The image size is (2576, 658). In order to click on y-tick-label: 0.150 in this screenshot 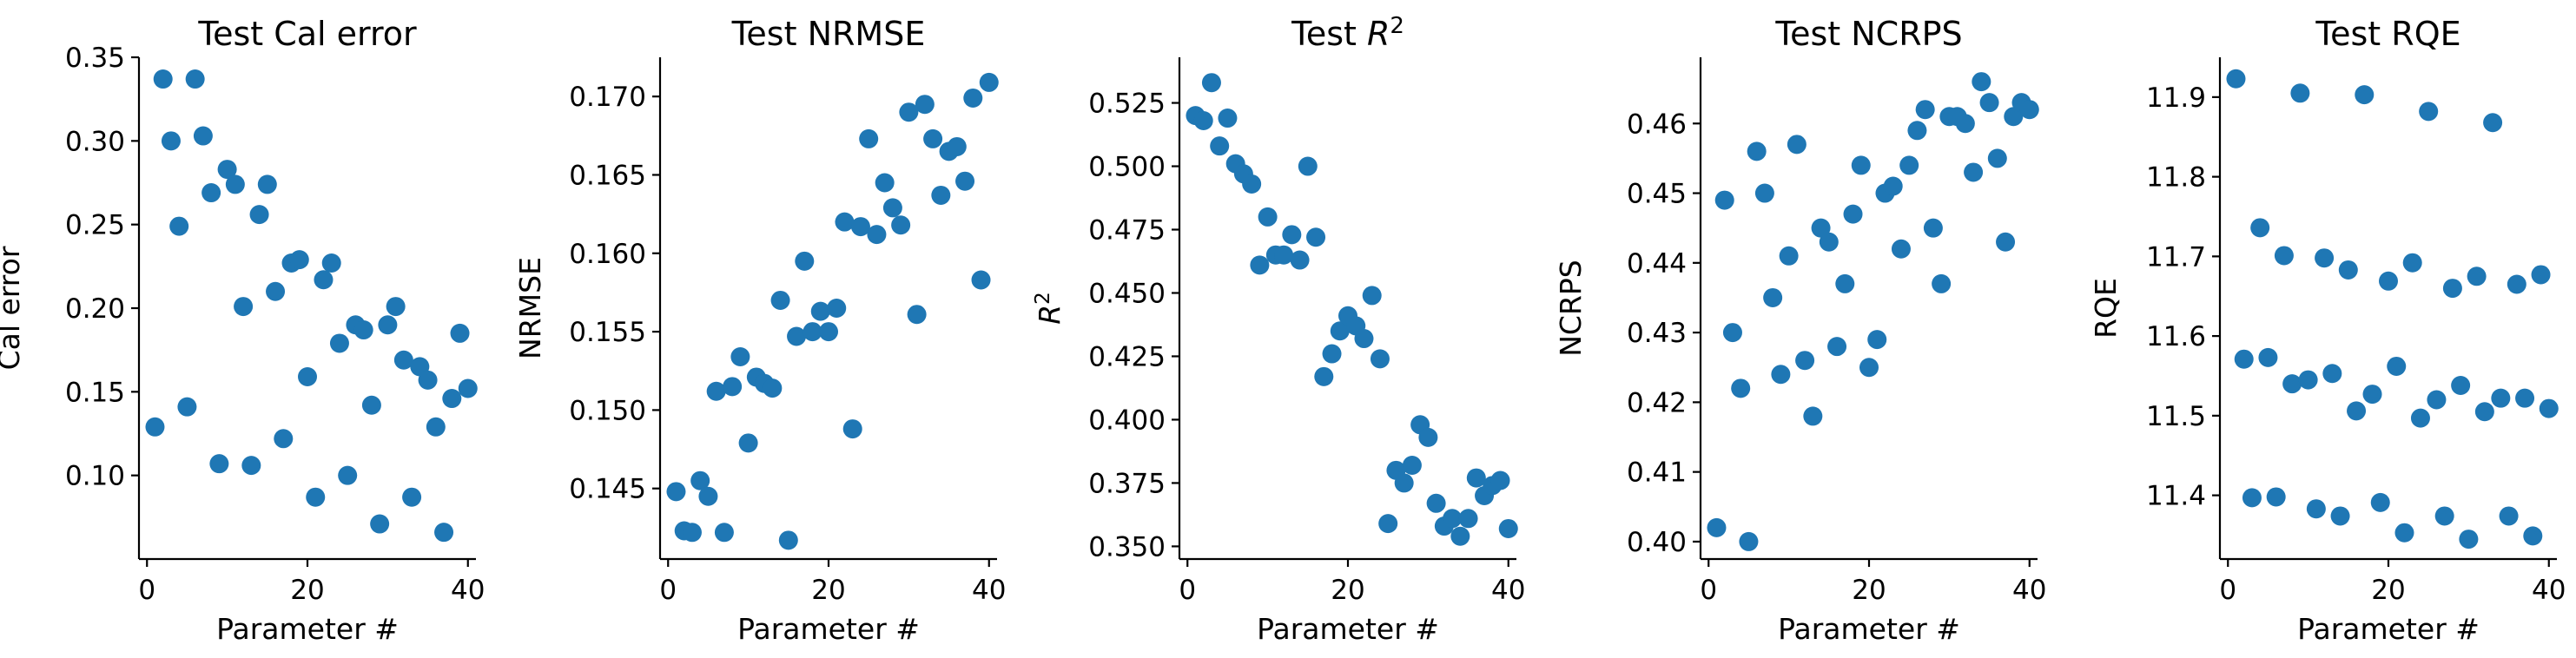, I will do `click(607, 410)`.